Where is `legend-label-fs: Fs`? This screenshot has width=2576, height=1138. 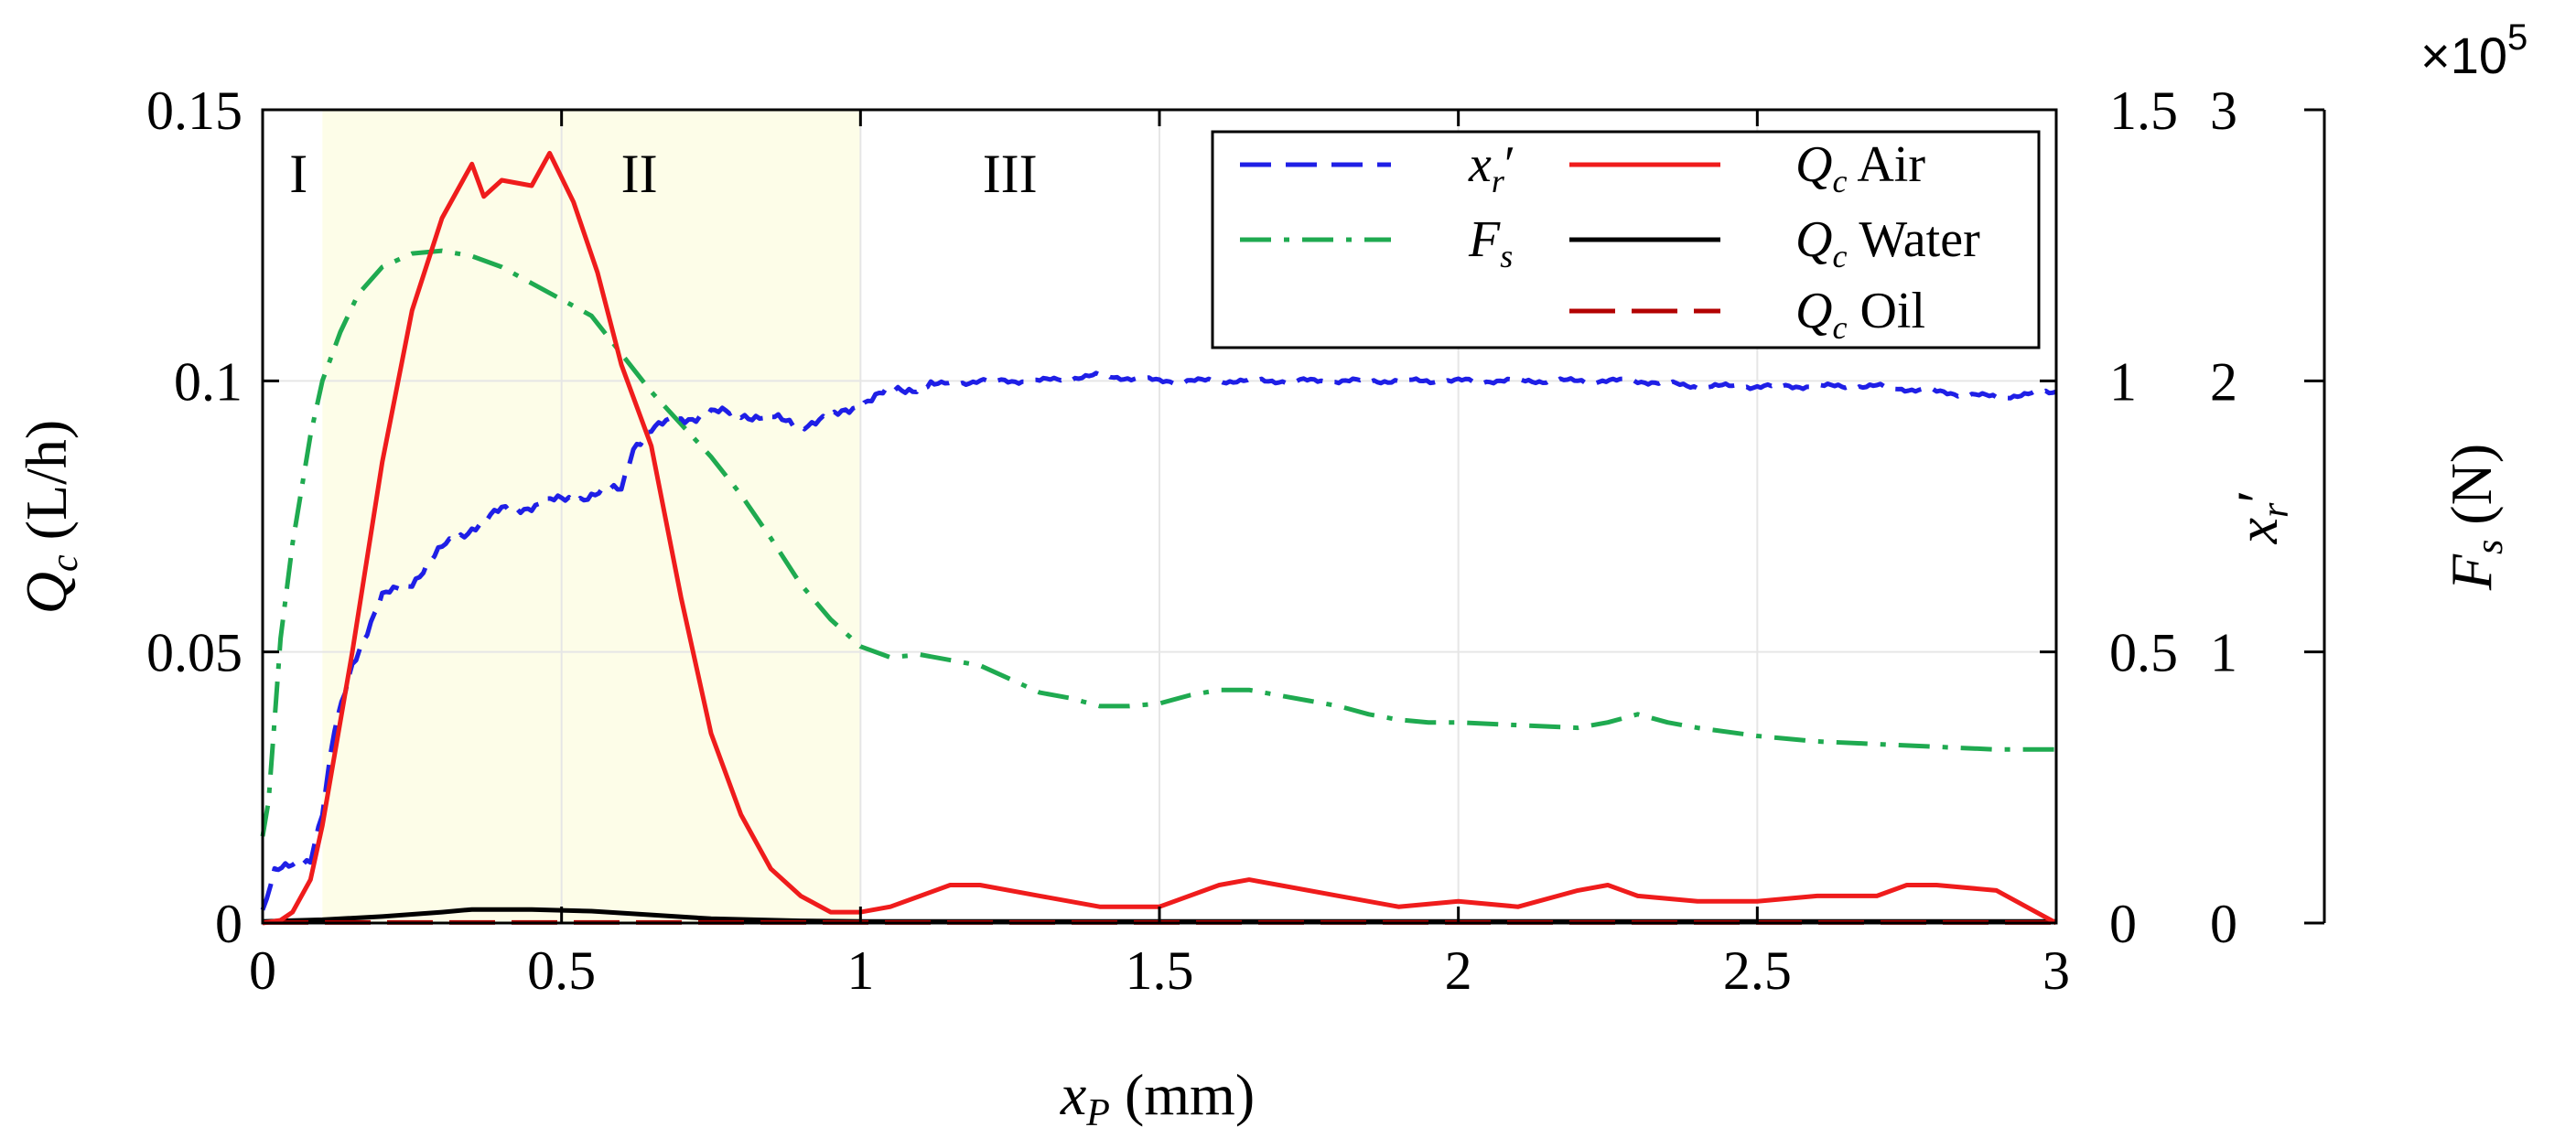
legend-label-fs: Fs is located at coordinates (1490, 242).